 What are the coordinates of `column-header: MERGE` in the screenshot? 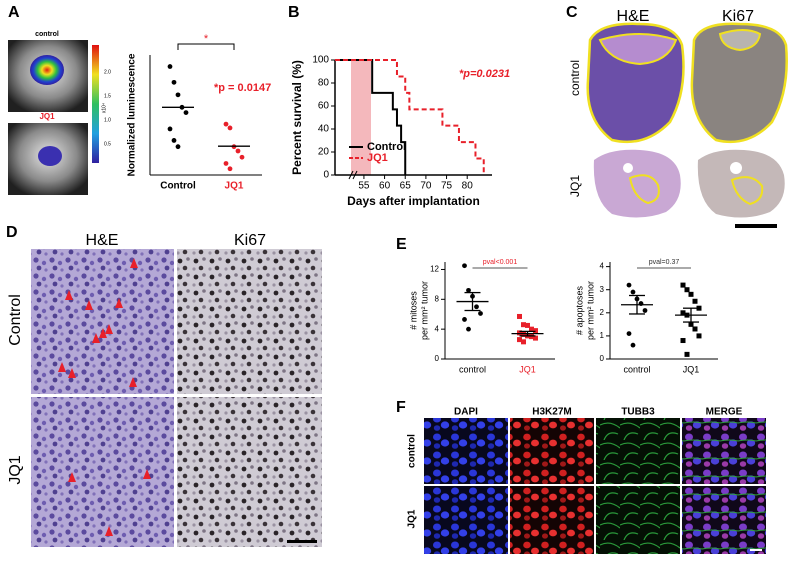 It's located at (724, 412).